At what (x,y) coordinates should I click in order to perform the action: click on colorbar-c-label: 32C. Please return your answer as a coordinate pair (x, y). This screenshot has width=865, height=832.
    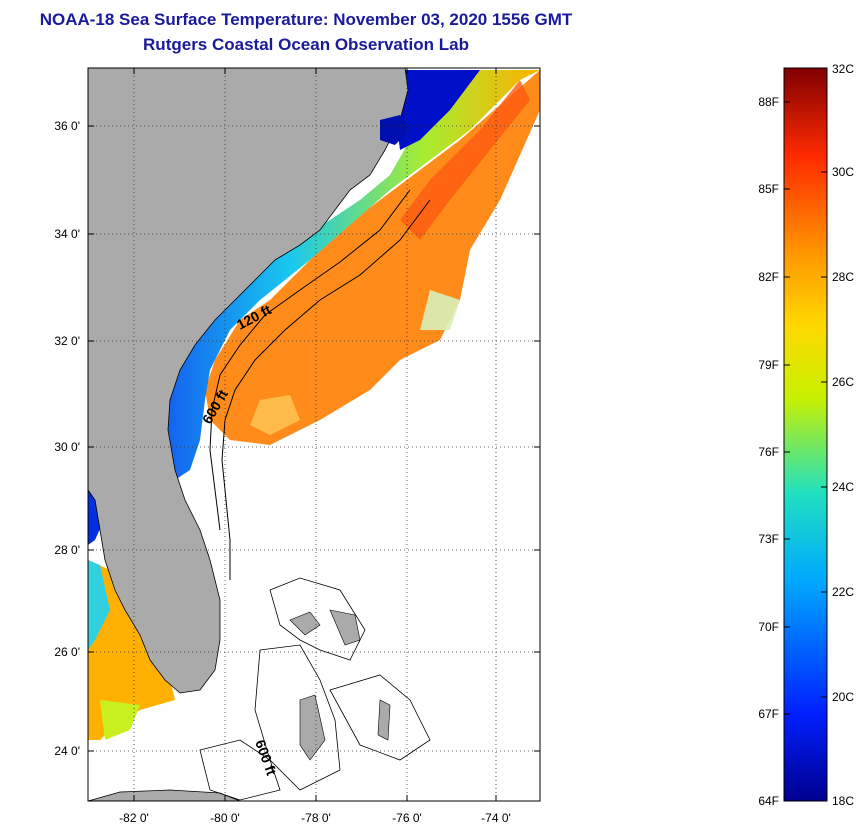
    Looking at the image, I should click on (843, 69).